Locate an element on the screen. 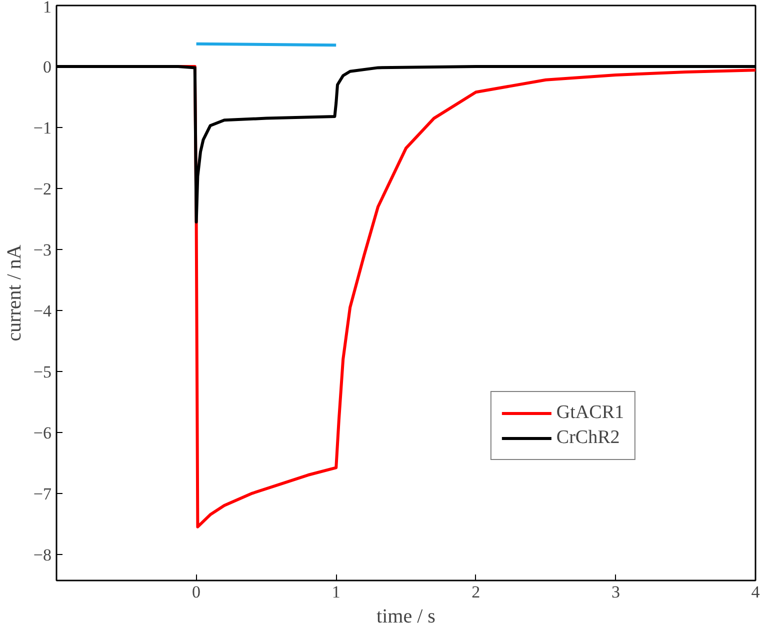 This screenshot has width=767, height=635. x-tick-label: 0 is located at coordinates (196, 592).